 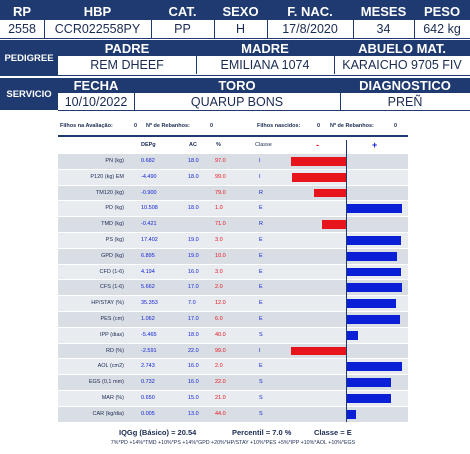 What do you see at coordinates (442, 11) in the screenshot?
I see `label-peso: PESO` at bounding box center [442, 11].